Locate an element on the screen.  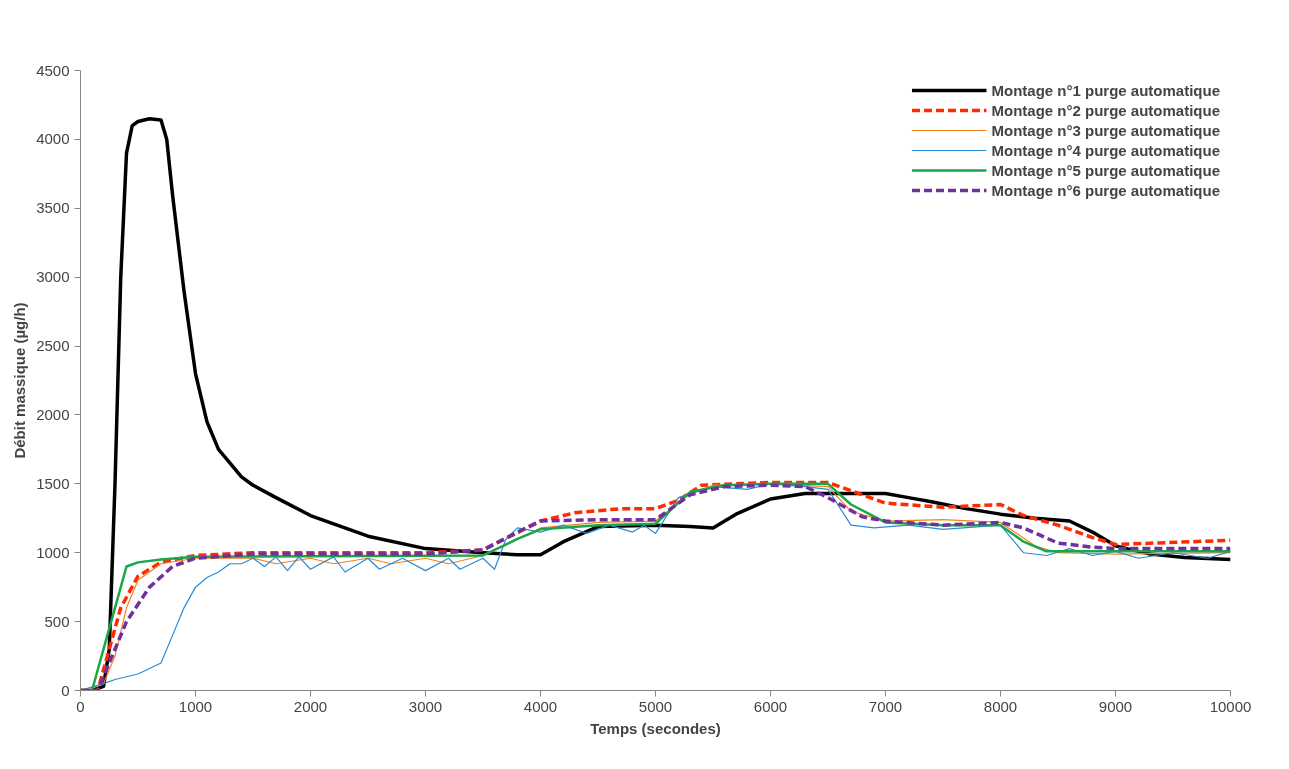
x-tick-label: 8000 is located at coordinates (1000, 706).